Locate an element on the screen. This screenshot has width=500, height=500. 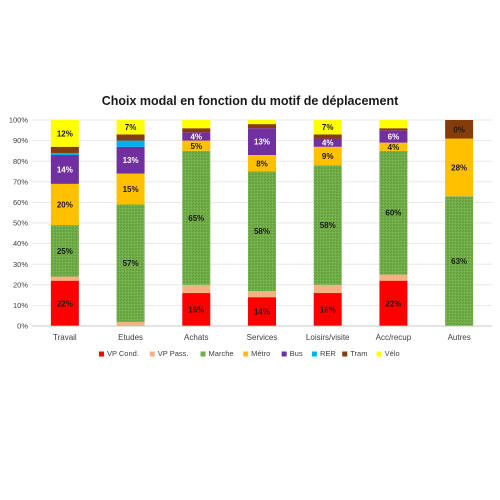
data-label: 9% is located at coordinates (328, 156).